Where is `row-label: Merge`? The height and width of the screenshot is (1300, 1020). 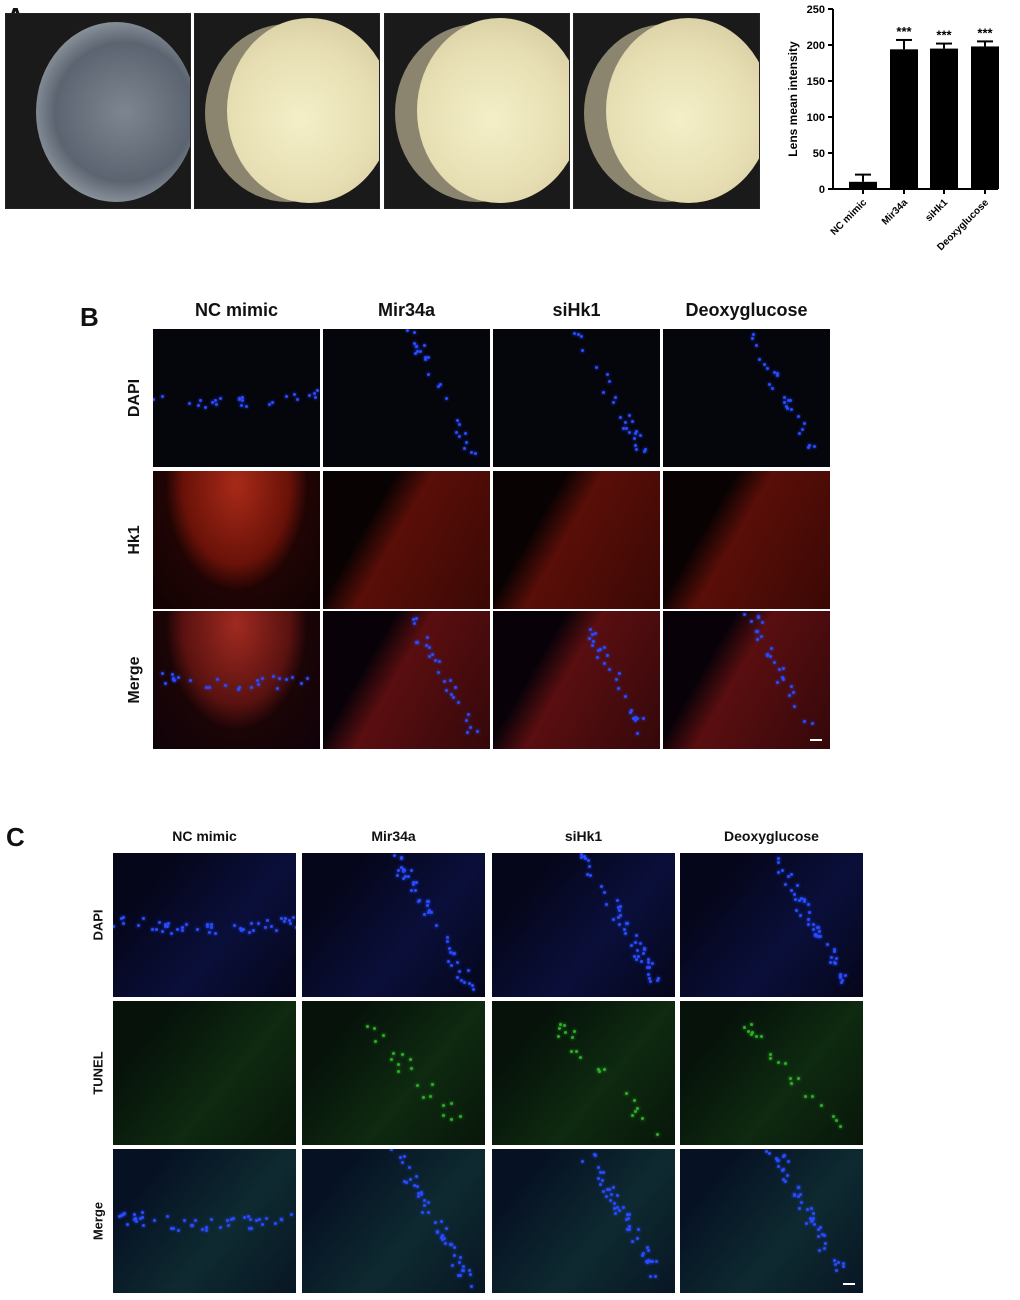 row-label: Merge is located at coordinates (98, 1221).